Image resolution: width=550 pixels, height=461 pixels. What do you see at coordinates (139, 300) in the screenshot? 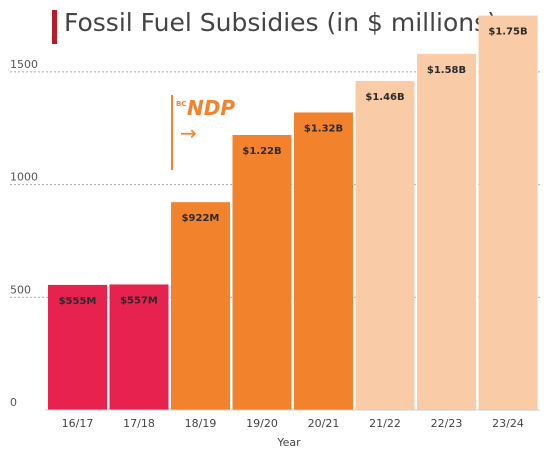
I see `bar-data-label: $557M` at bounding box center [139, 300].